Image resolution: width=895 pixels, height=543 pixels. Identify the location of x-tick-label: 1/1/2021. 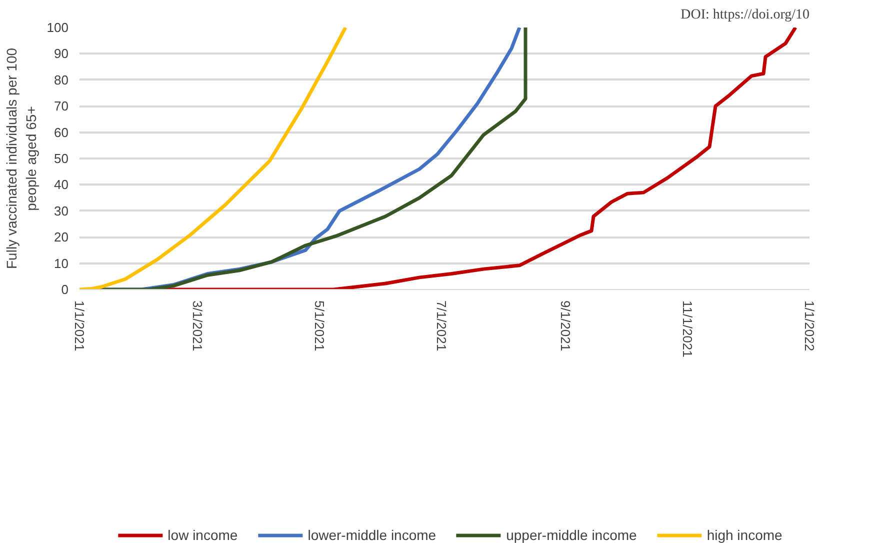
(79, 326).